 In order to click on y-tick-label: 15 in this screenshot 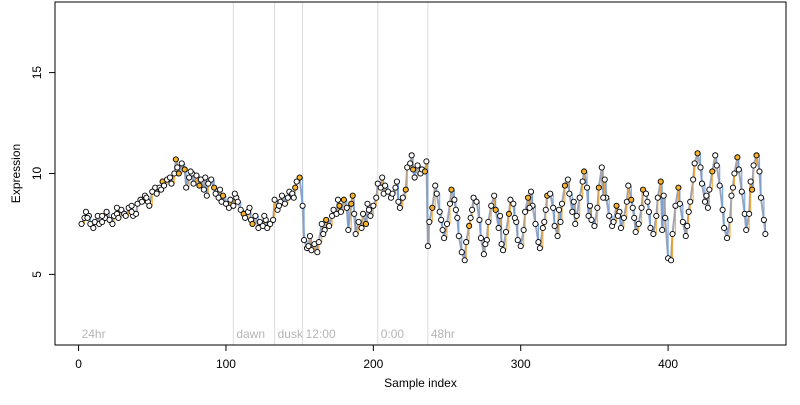, I will do `click(37, 73)`.